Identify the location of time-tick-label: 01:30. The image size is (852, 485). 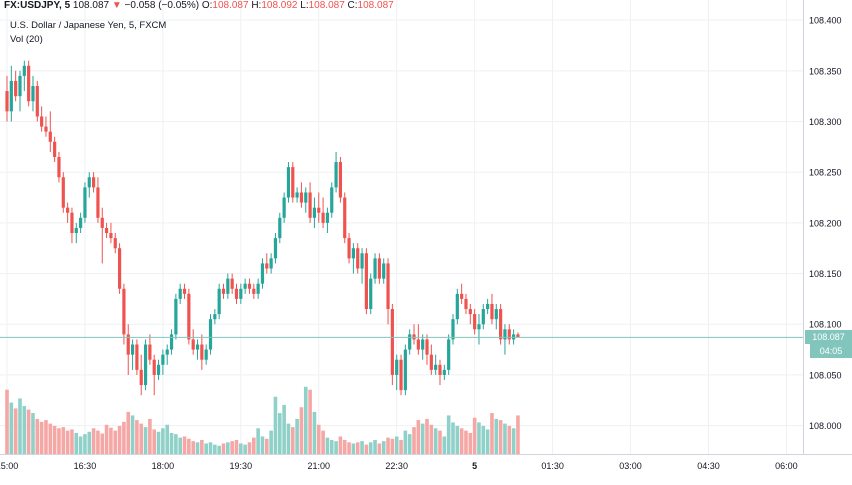
(552, 466).